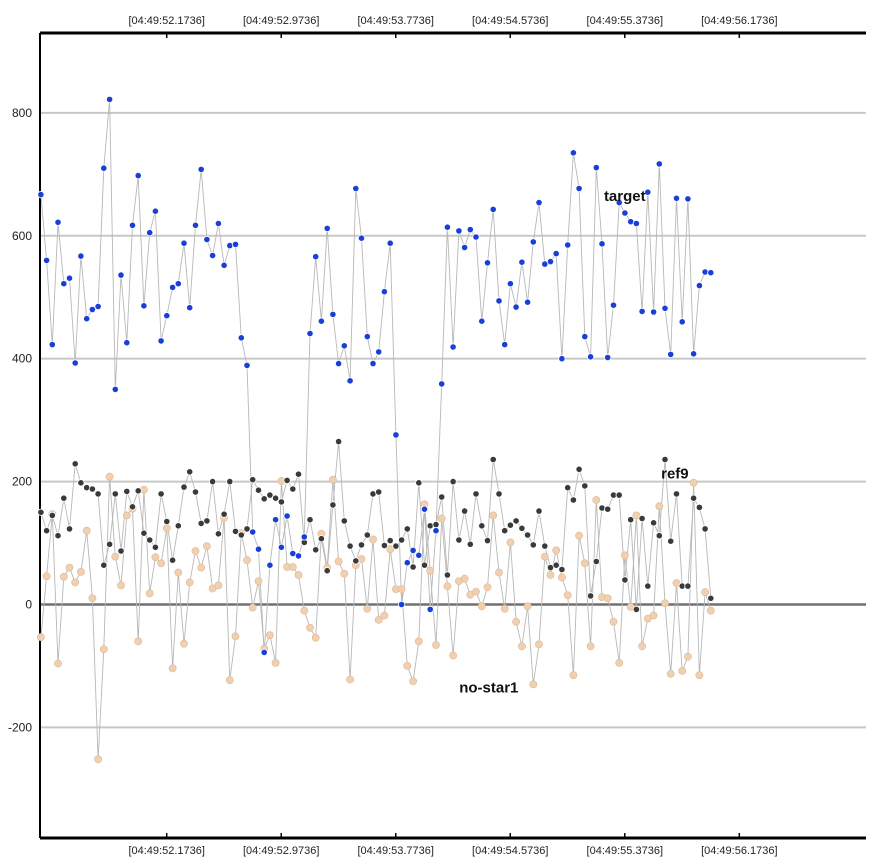 This screenshot has height=864, width=874. Describe the element at coordinates (166, 851) in the screenshot. I see `x-tick-label-bottom: [04:49:52.1736]` at that location.